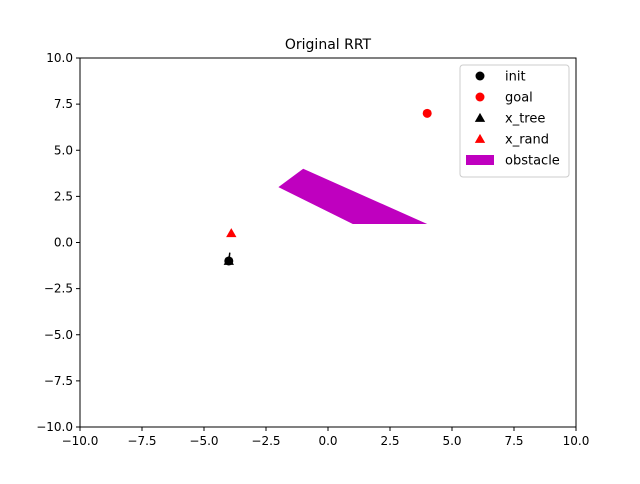  I want to click on y-axis-ticks: −10.0 −7.5 −5.0 −2.5 0.0 2.5 5.0 7.5 10.0, so click(58, 242).